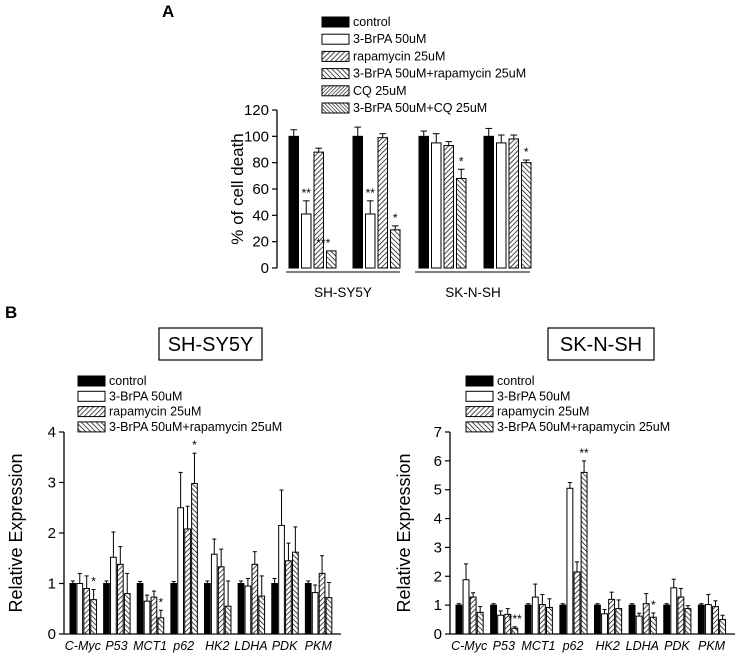 This screenshot has height=655, width=753. What do you see at coordinates (438, 432) in the screenshot?
I see `y-tick-label: 7` at bounding box center [438, 432].